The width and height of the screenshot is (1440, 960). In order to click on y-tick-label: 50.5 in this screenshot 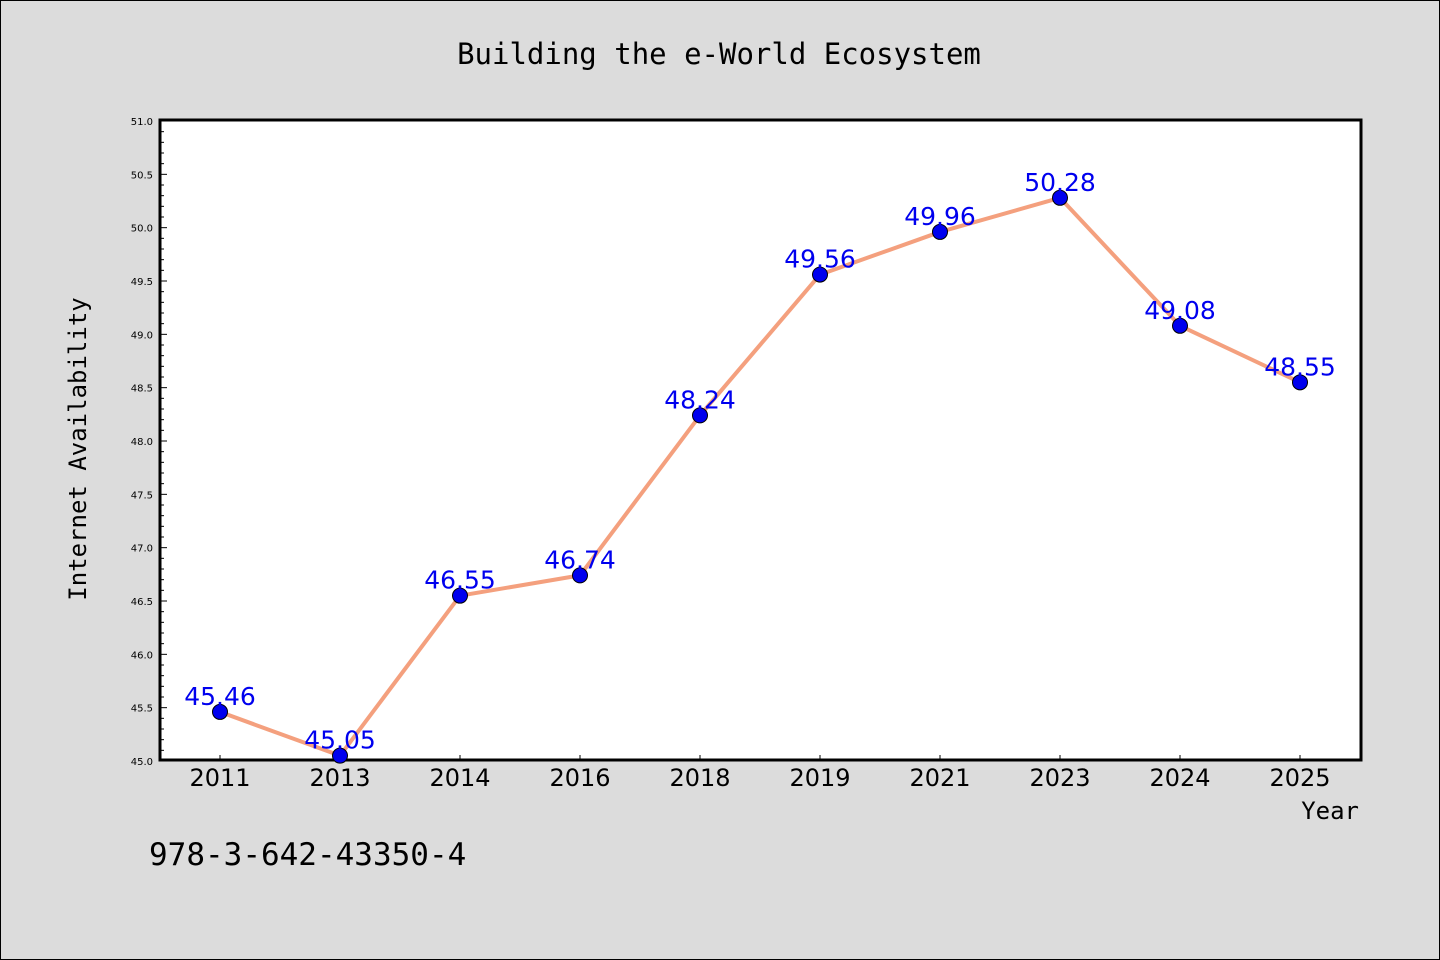, I will do `click(142, 175)`.